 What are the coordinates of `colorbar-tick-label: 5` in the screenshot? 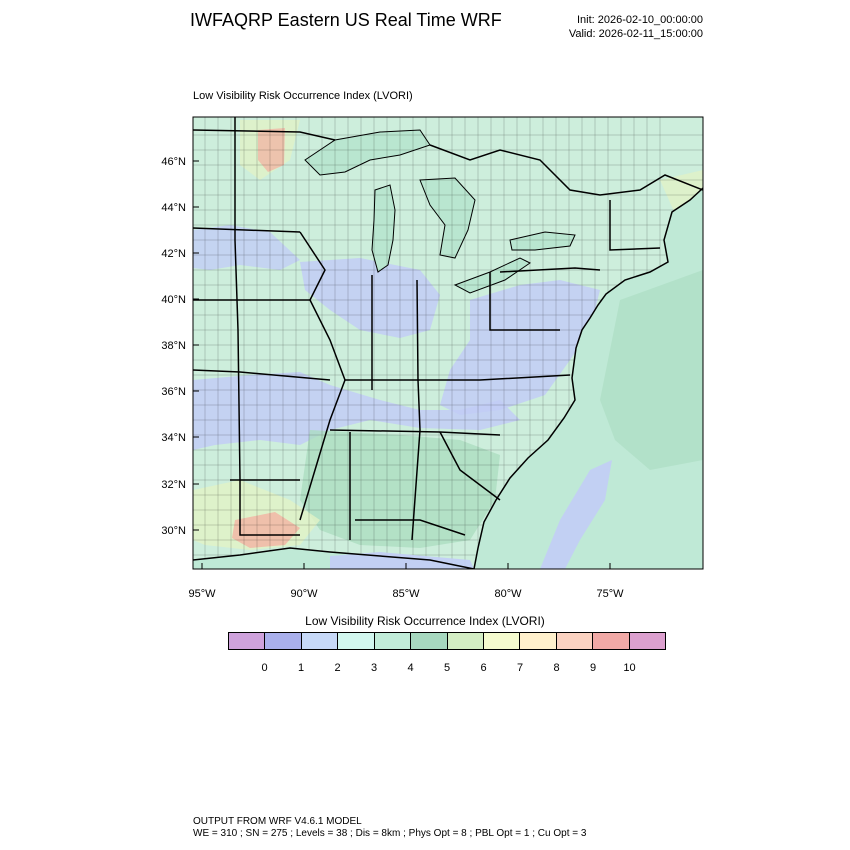 It's located at (447, 668).